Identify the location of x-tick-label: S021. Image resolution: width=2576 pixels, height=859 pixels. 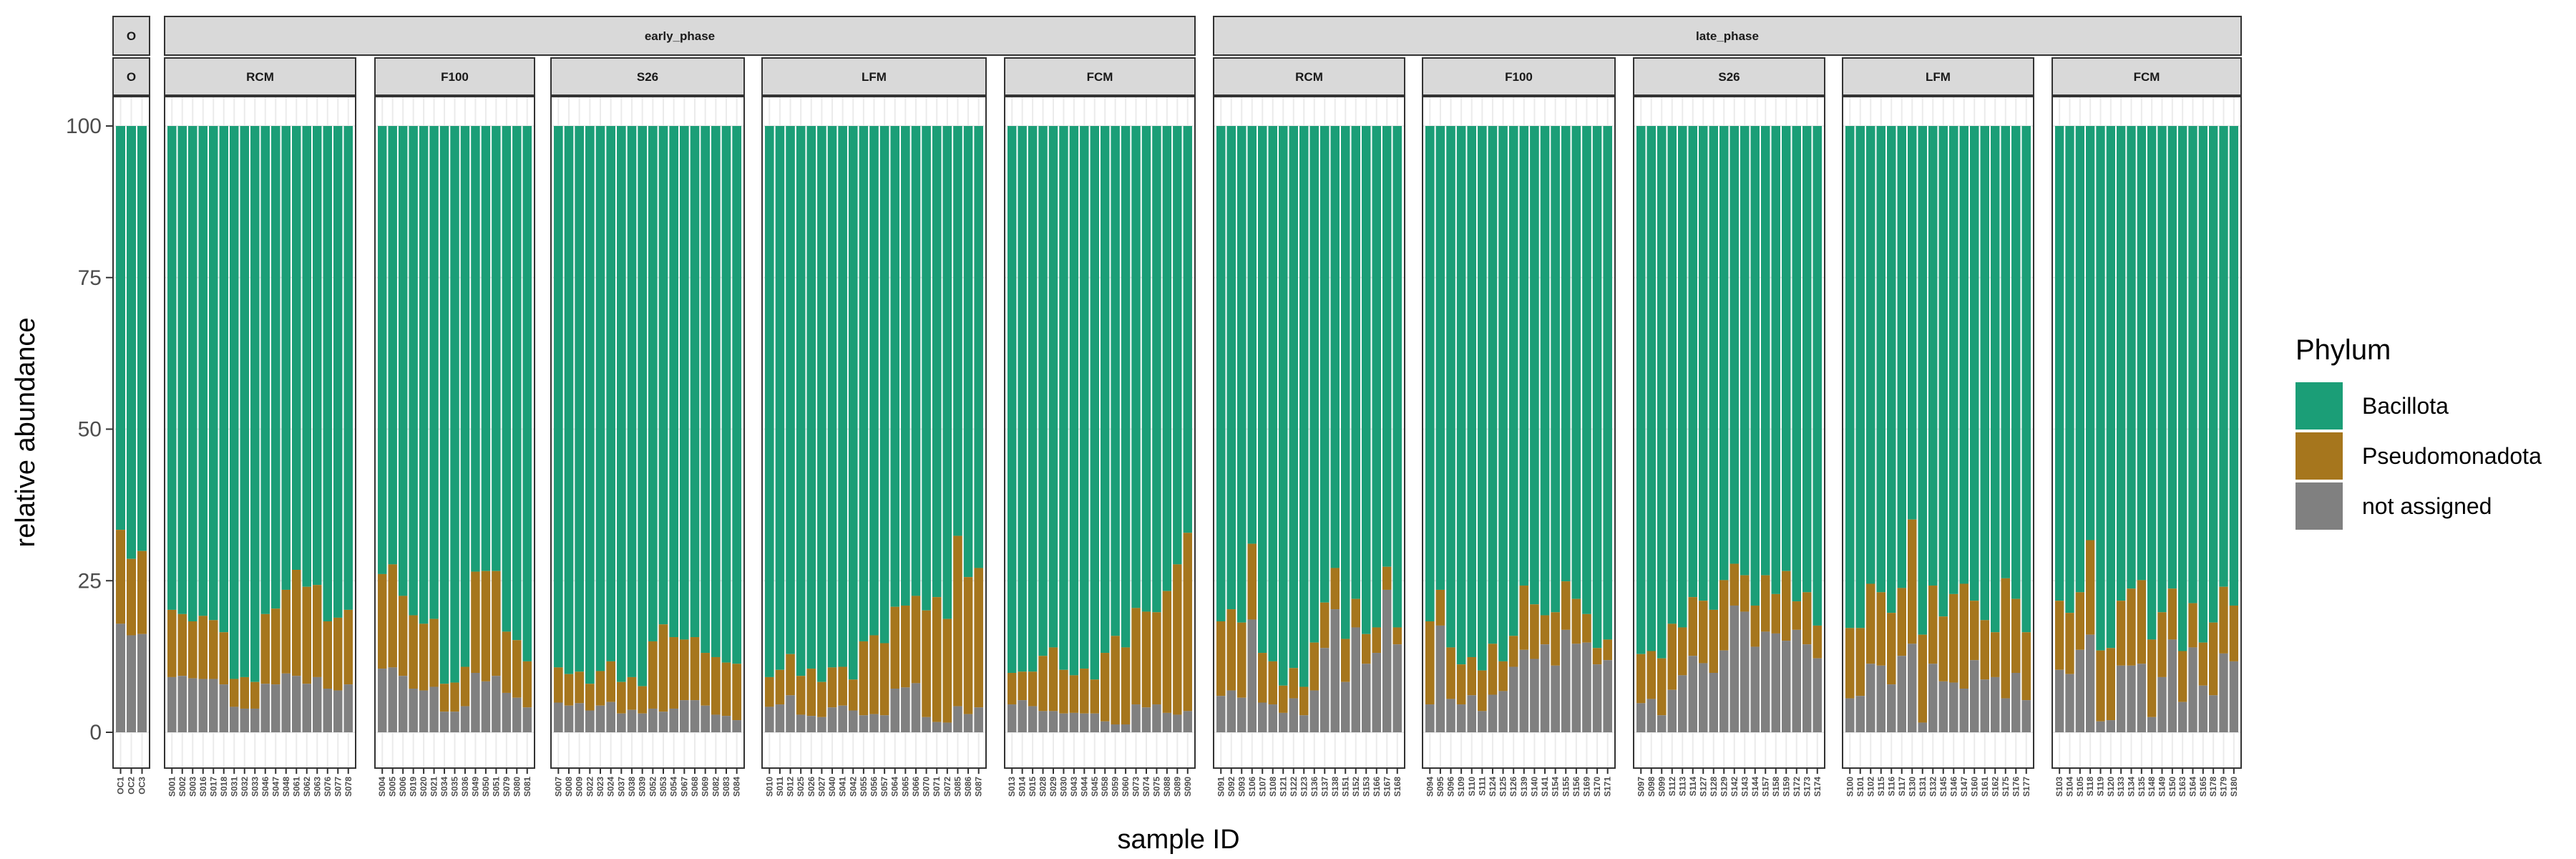
(434, 787).